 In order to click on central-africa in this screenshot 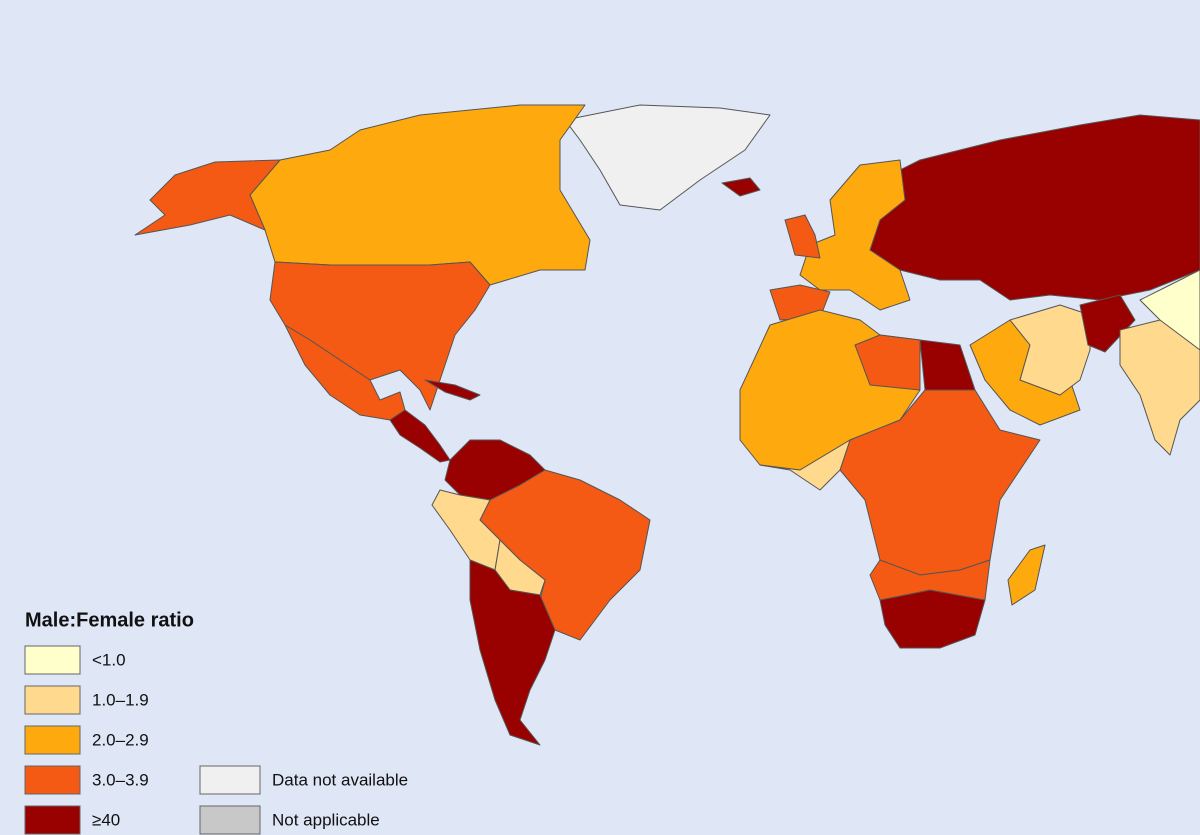, I will do `click(940, 482)`.